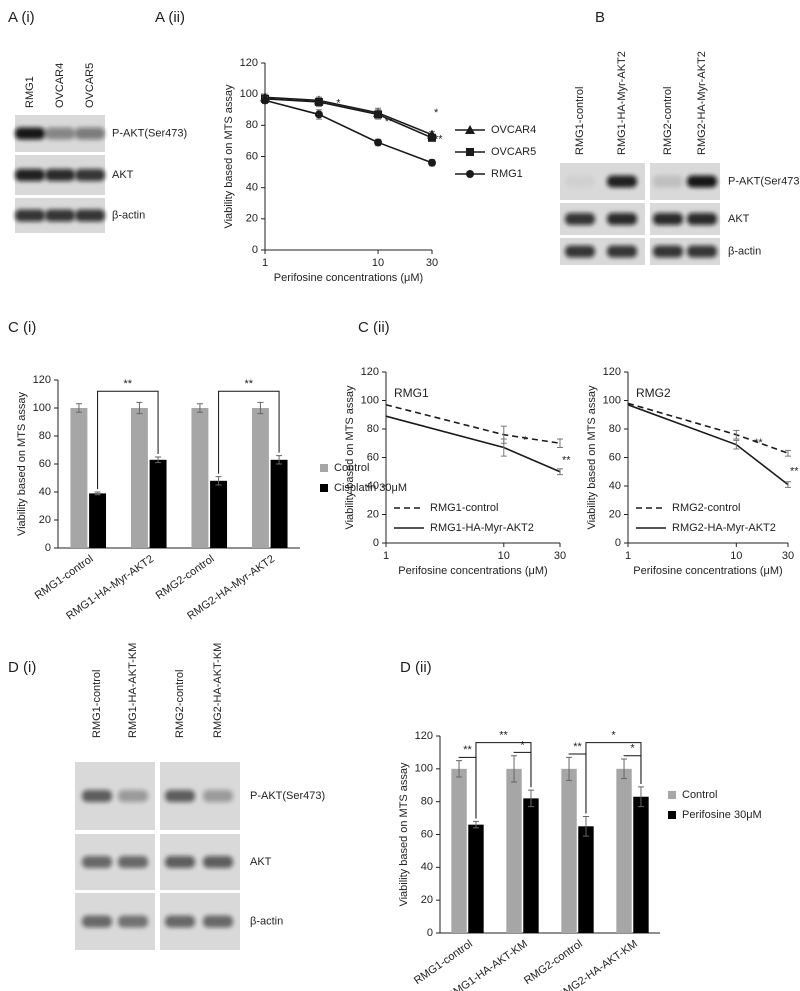 Image resolution: width=800 pixels, height=991 pixels. What do you see at coordinates (653, 393) in the screenshot?
I see `chart-title: RMG2` at bounding box center [653, 393].